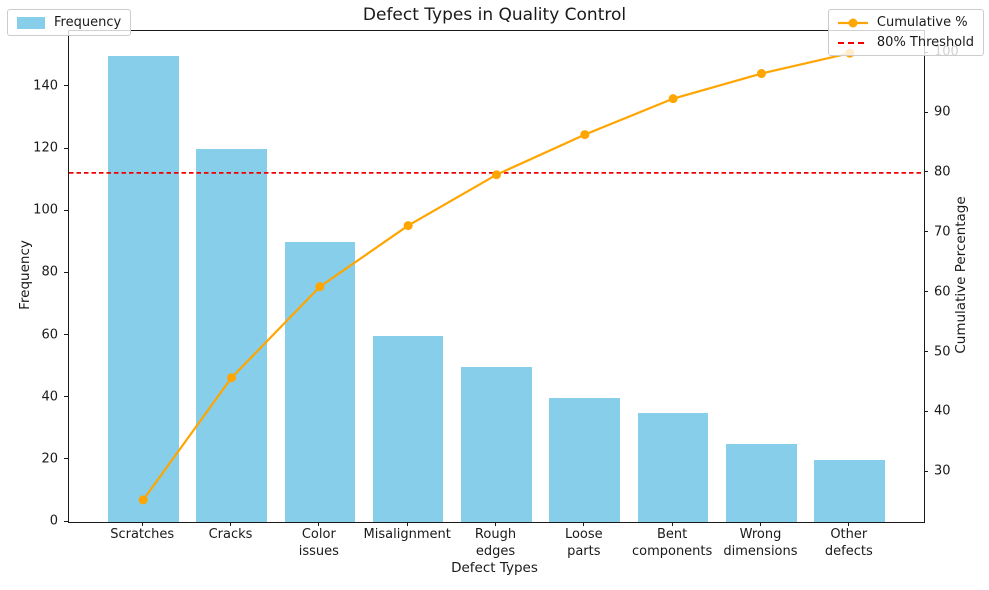 The width and height of the screenshot is (989, 590). I want to click on right-ytick-60: 60, so click(942, 292).